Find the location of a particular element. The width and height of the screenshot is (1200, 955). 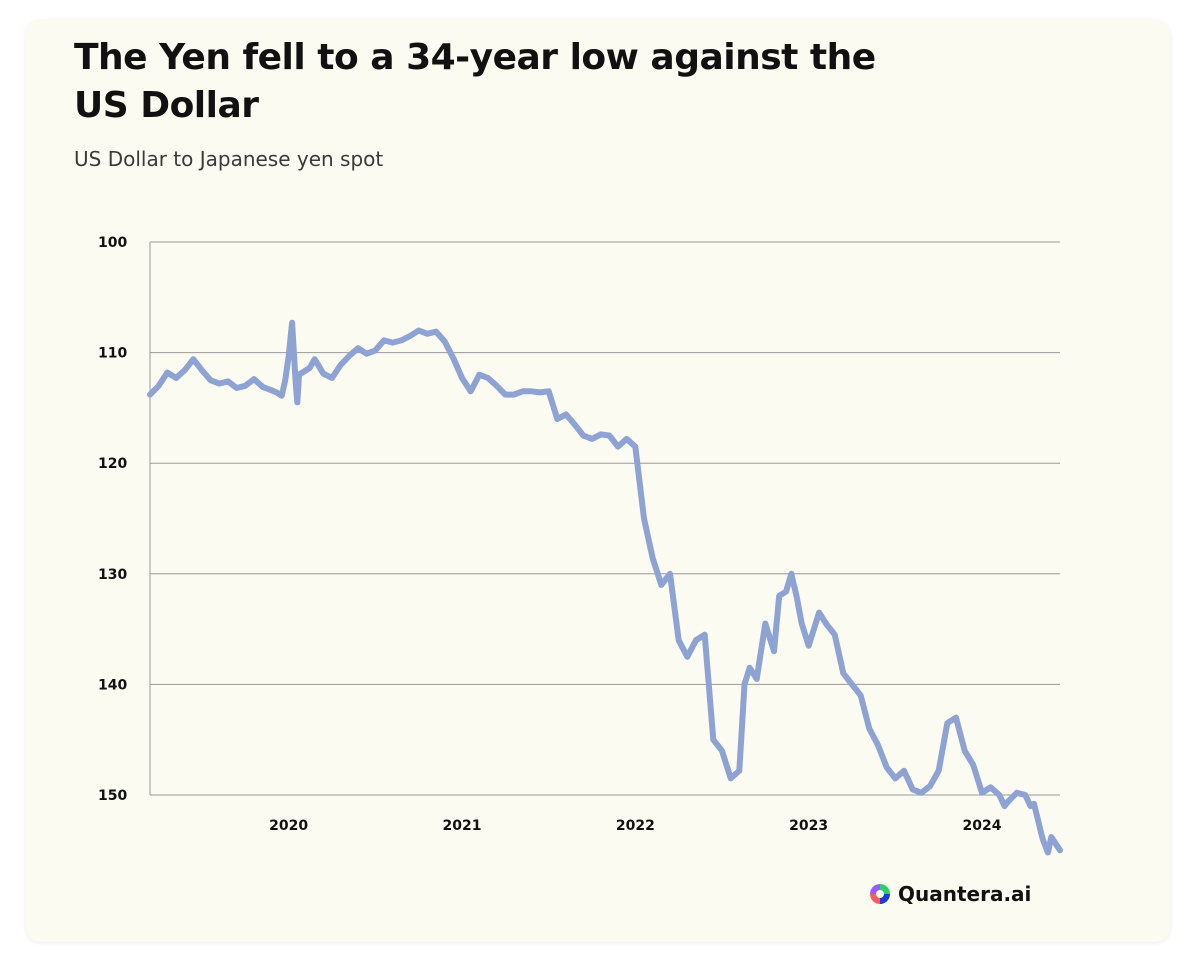

y-tick-label: 100 is located at coordinates (112, 243).